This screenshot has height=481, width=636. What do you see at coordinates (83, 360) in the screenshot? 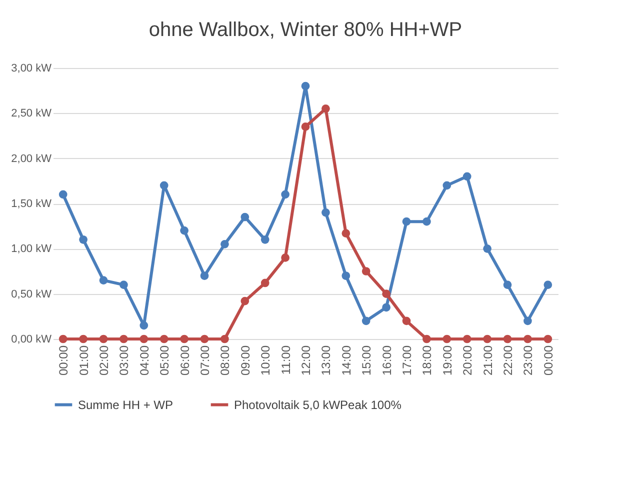
I see `x-tick-label: 01:00` at bounding box center [83, 360].